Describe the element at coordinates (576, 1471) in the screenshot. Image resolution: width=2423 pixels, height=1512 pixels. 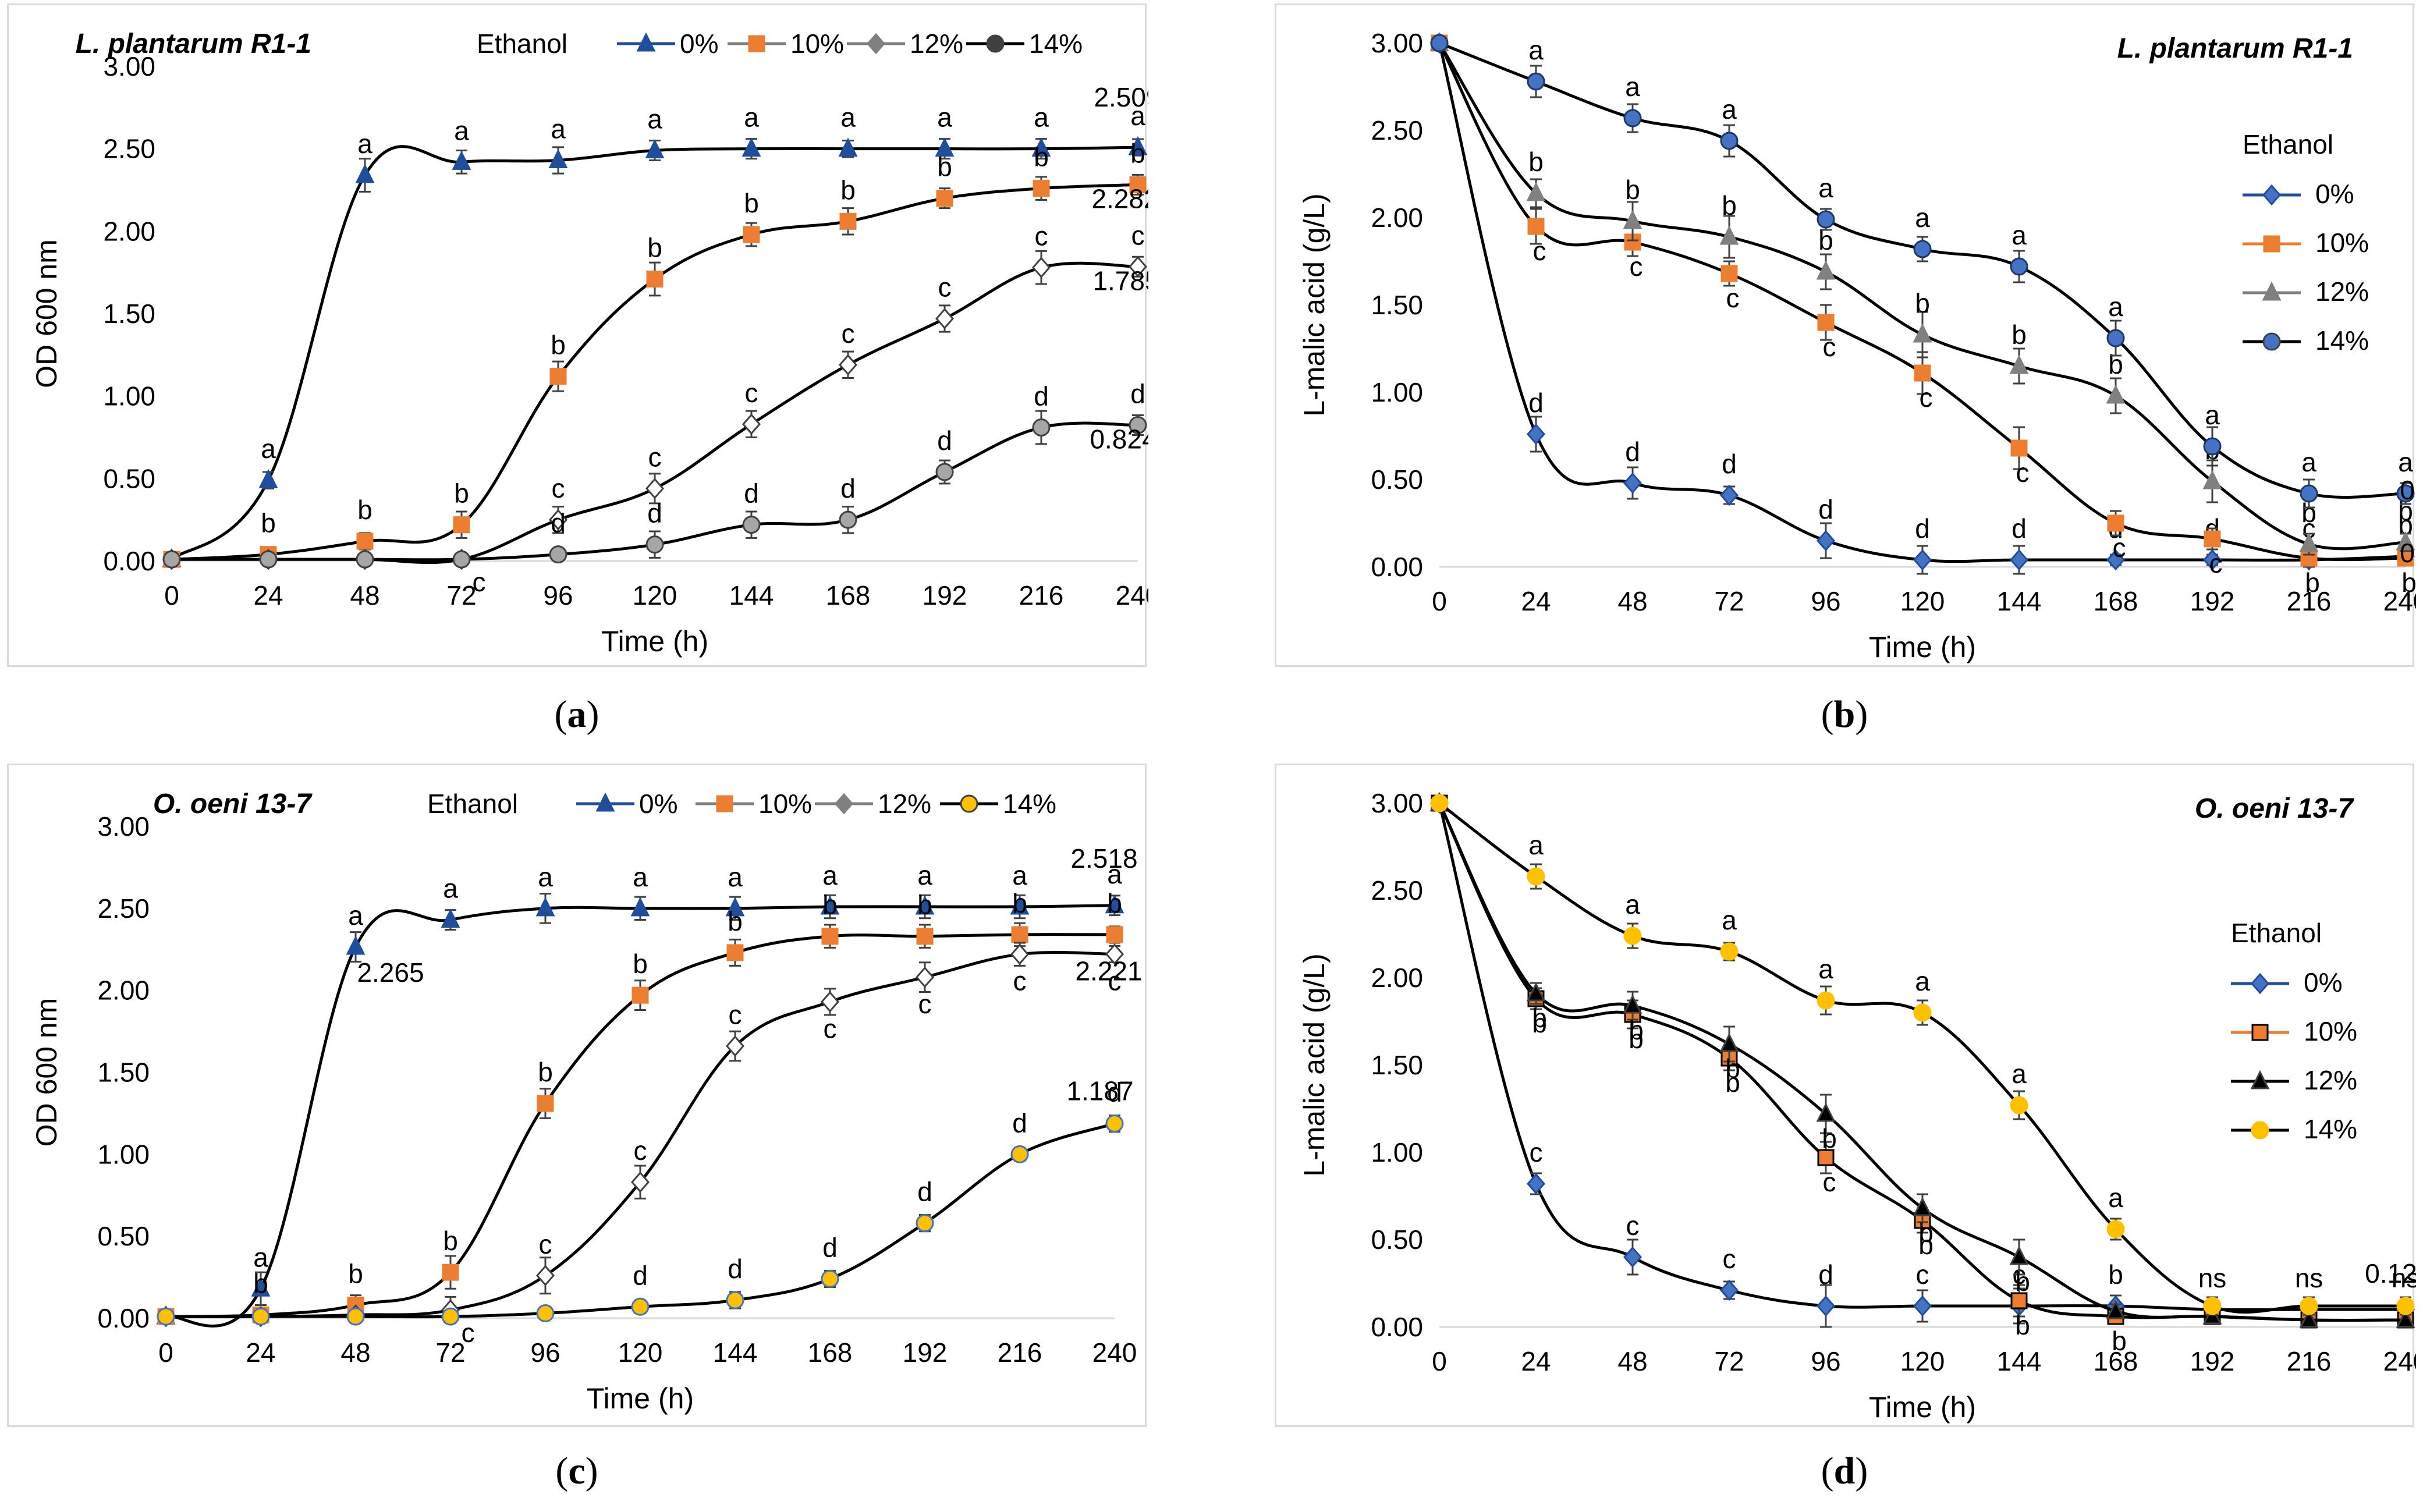
I see `caption-c: (c)` at that location.